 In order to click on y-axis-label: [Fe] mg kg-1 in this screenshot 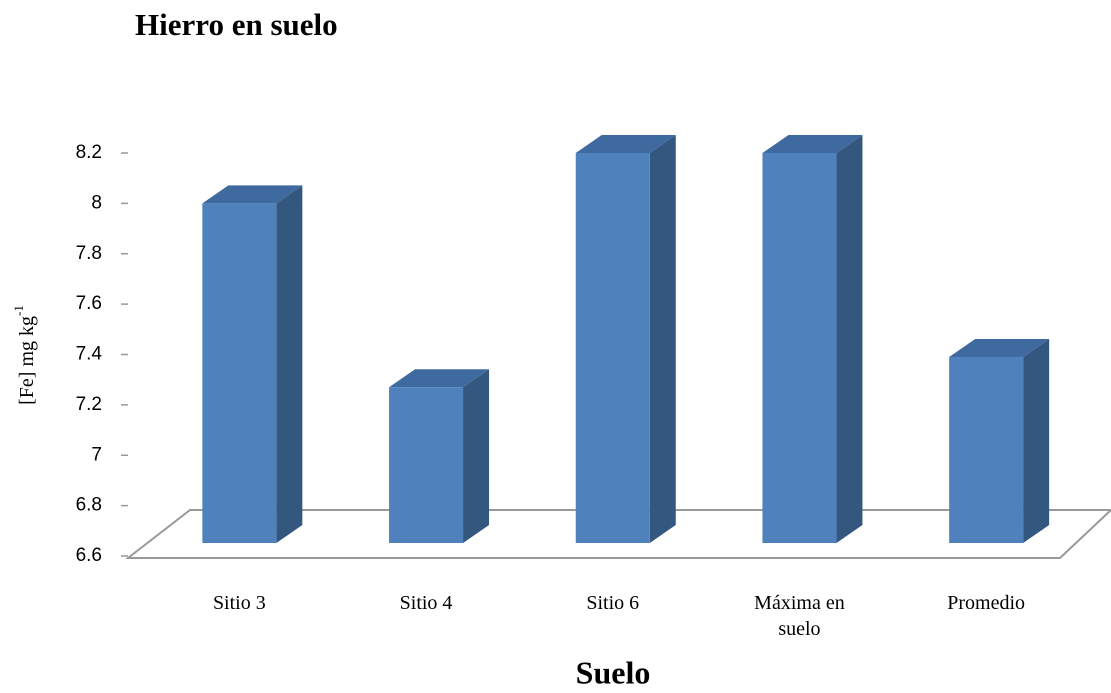, I will do `click(24, 355)`.